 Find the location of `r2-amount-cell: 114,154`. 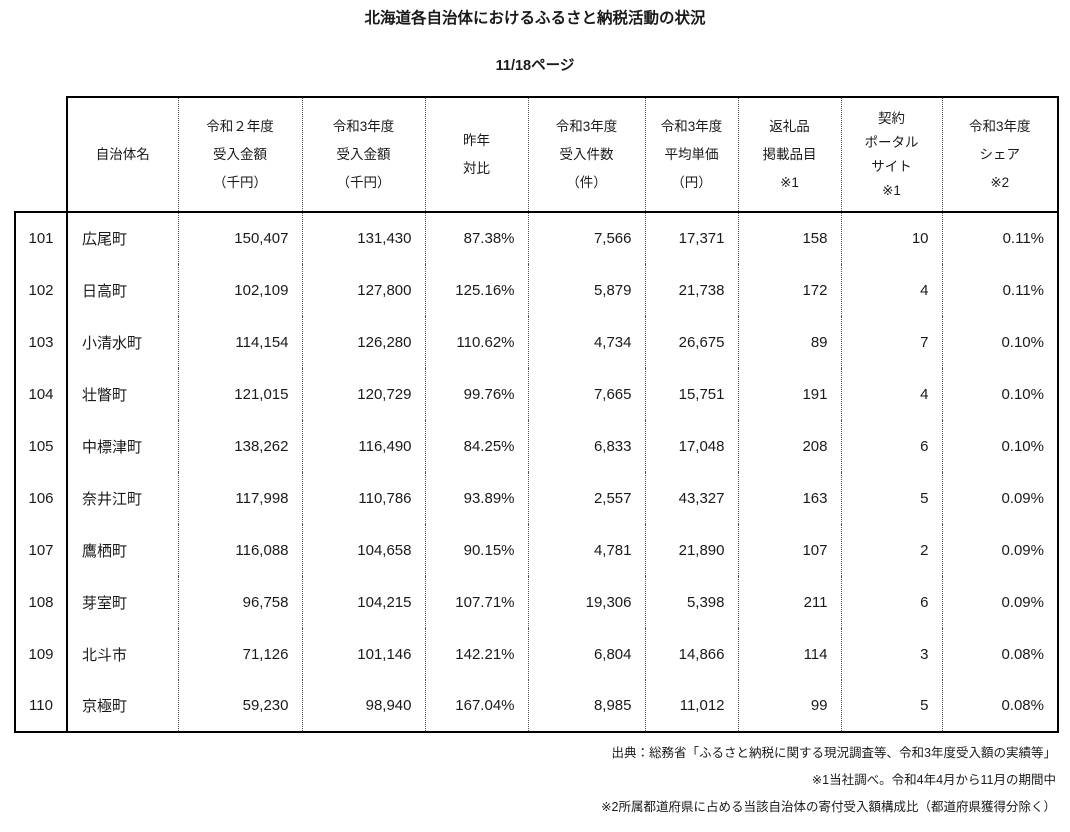

r2-amount-cell: 114,154 is located at coordinates (240, 342).